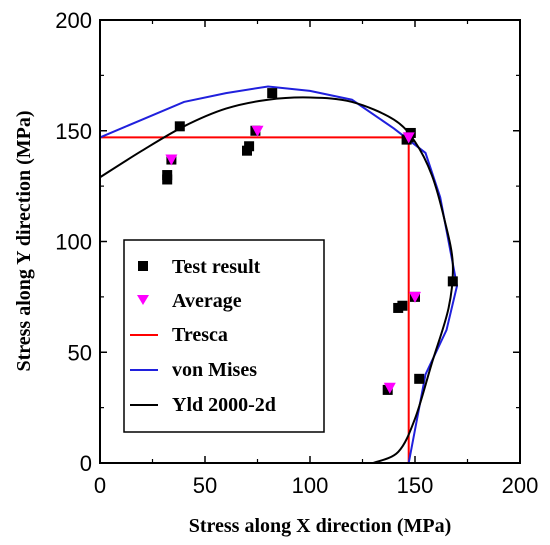  Describe the element at coordinates (520, 485) in the screenshot. I see `x-tick-label: 200` at that location.